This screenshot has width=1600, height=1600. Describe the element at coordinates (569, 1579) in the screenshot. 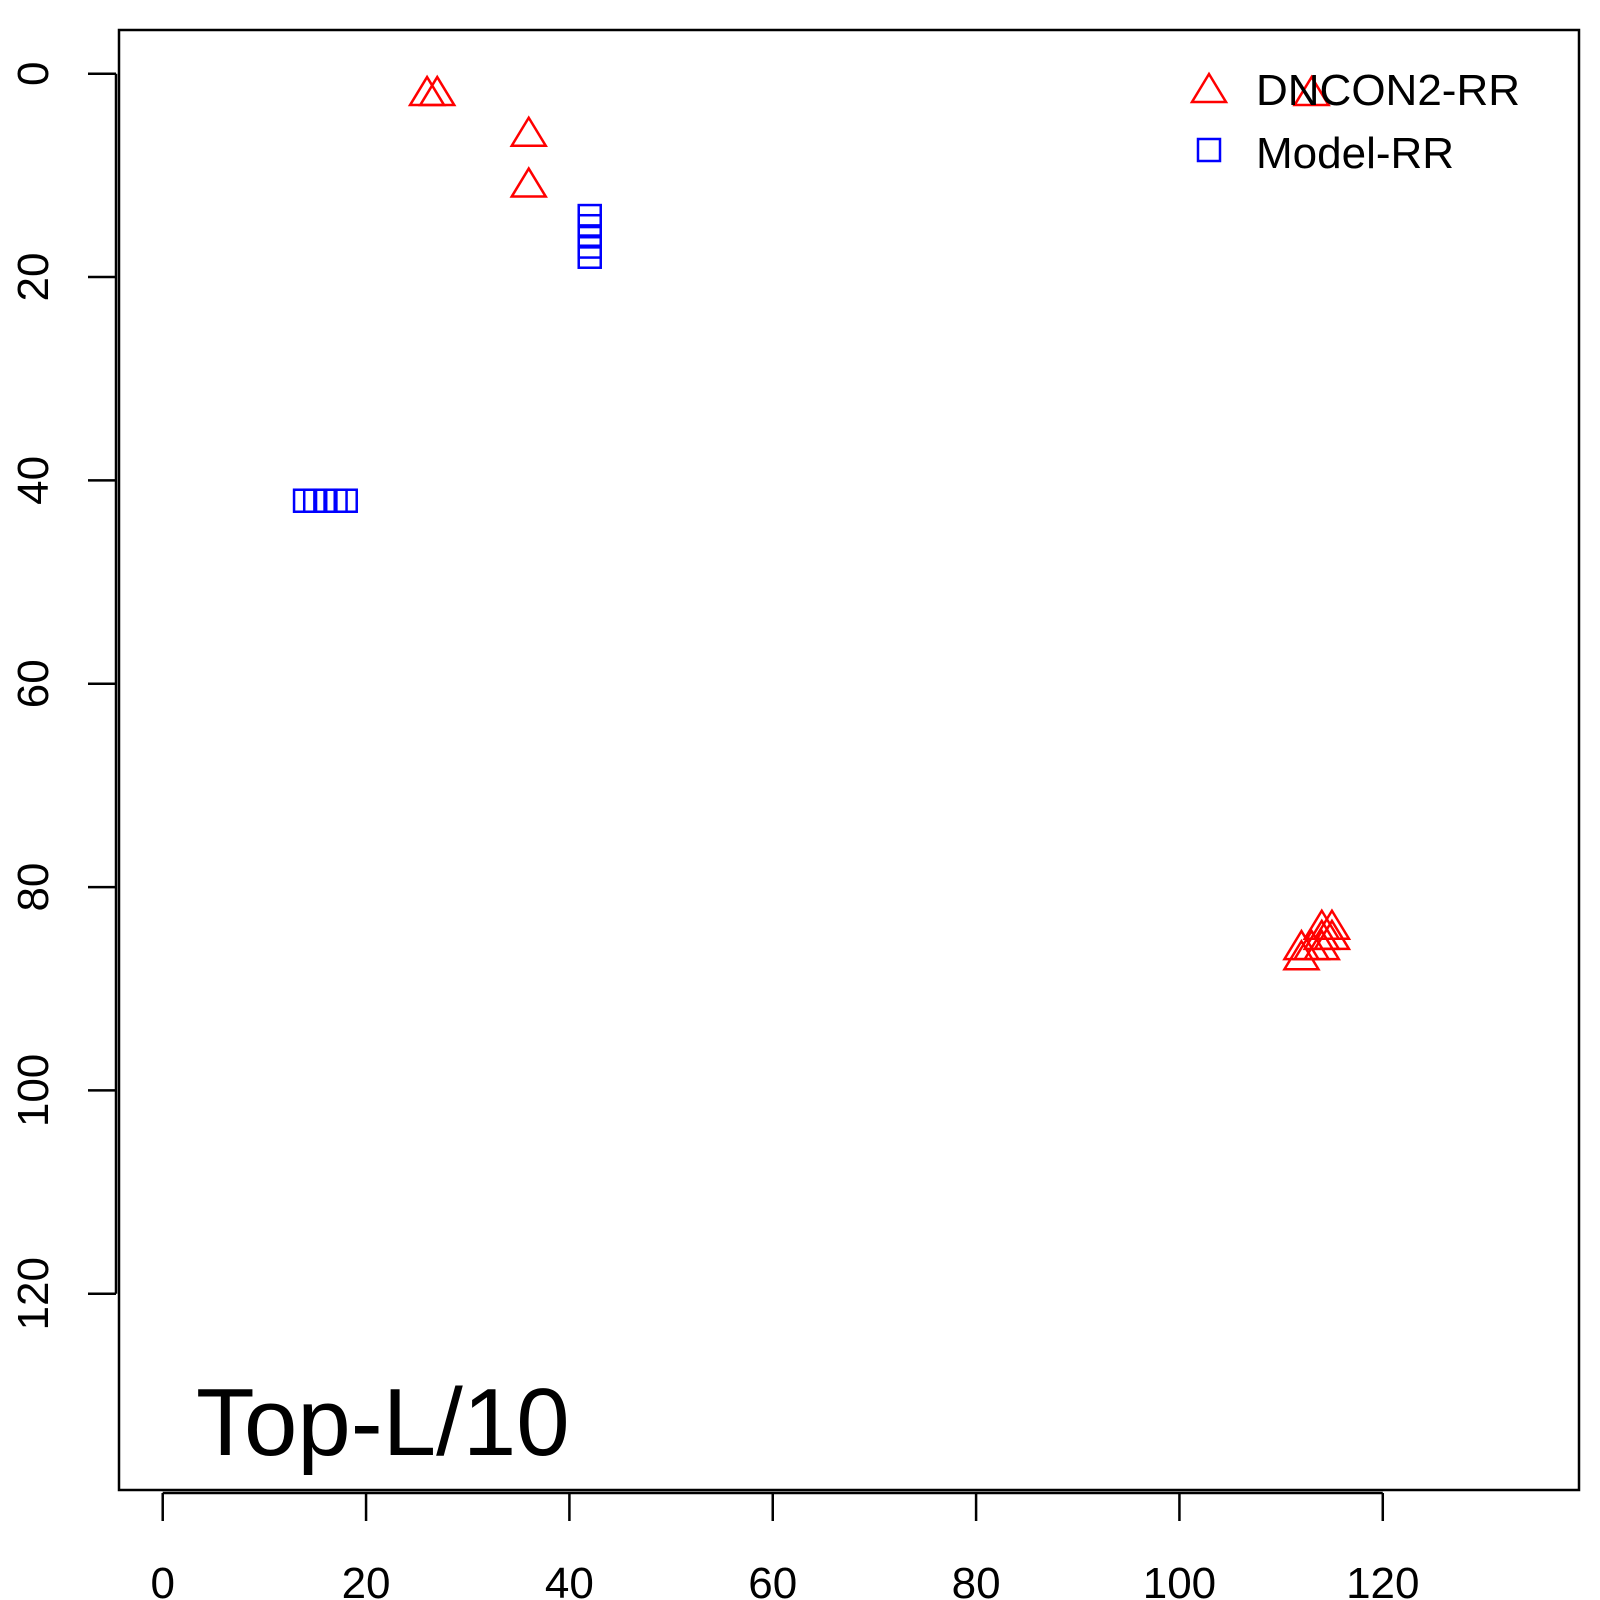

I see `x-tick-label: 40` at that location.